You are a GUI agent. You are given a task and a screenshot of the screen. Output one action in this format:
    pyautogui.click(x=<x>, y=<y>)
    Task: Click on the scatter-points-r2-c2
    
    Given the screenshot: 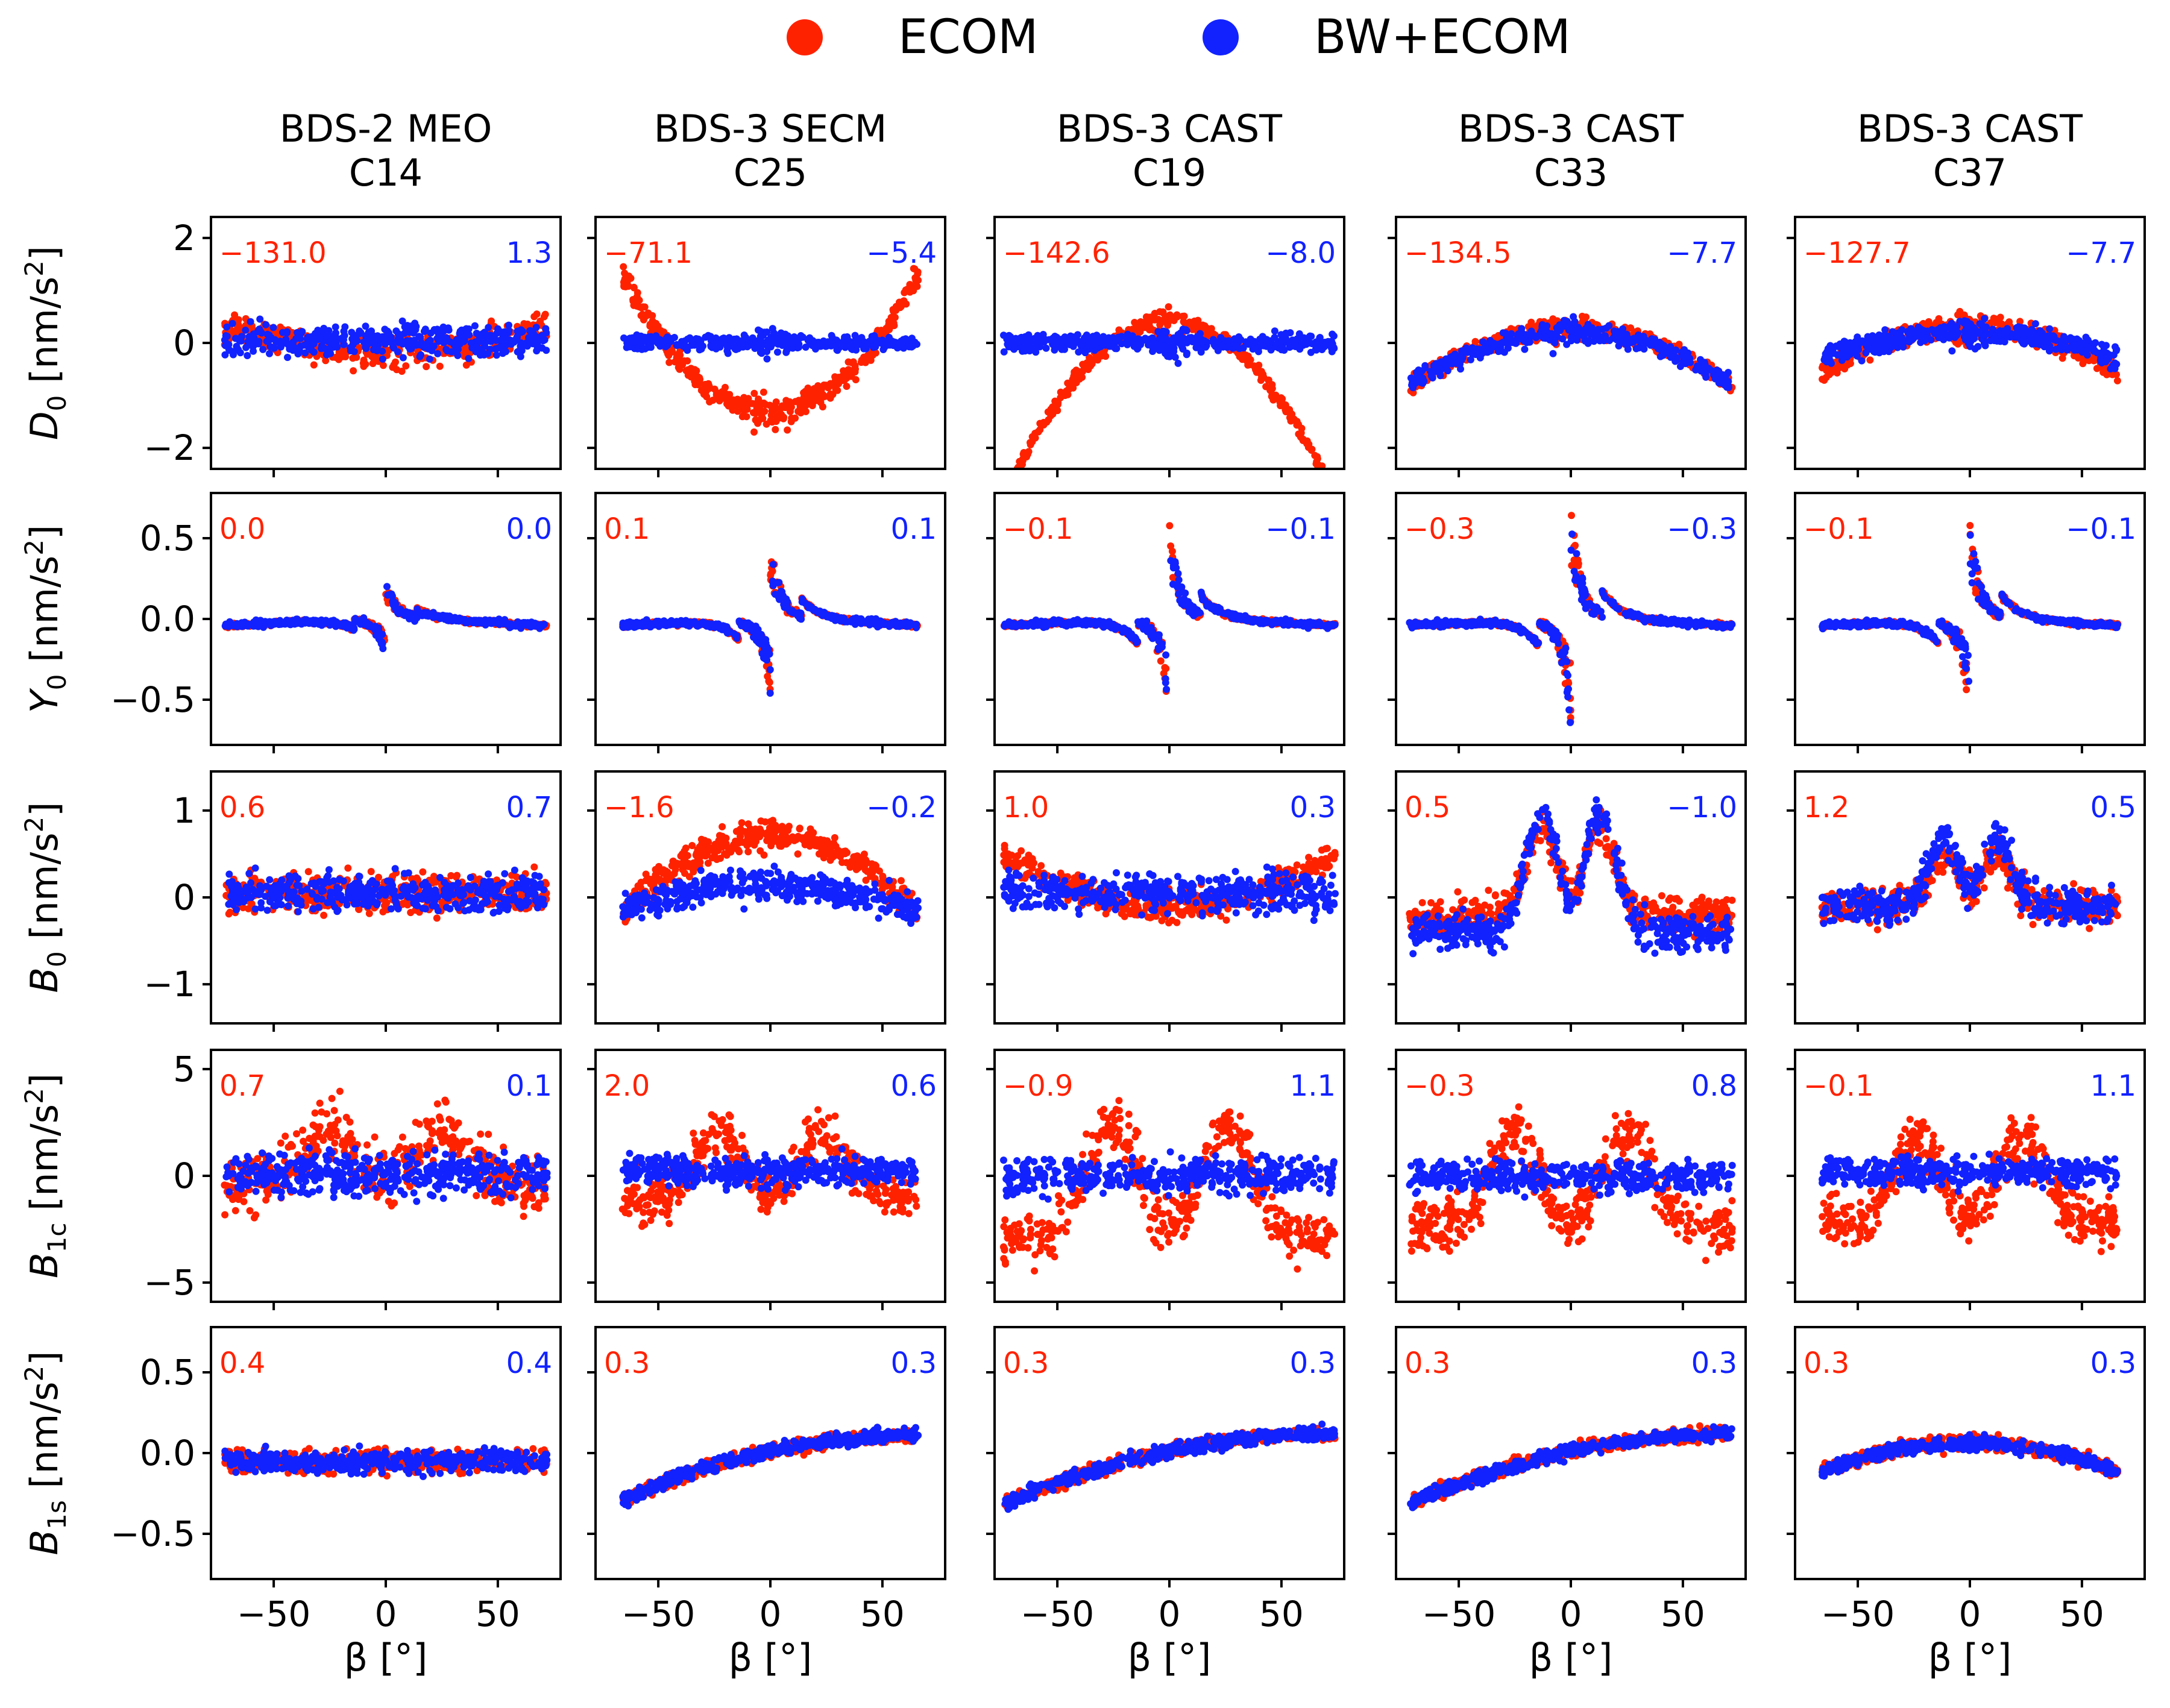 What is the action you would take?
    pyautogui.click(x=1169, y=884)
    